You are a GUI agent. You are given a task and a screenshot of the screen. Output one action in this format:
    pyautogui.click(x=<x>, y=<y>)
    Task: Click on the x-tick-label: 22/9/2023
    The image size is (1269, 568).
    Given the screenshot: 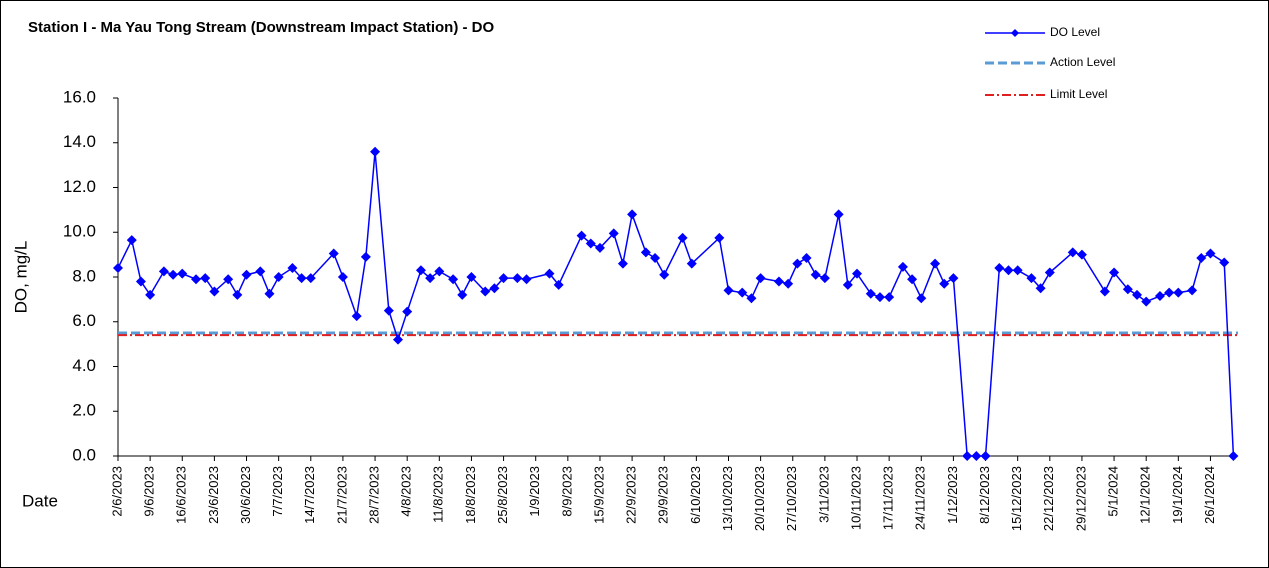 What is the action you would take?
    pyautogui.click(x=631, y=495)
    